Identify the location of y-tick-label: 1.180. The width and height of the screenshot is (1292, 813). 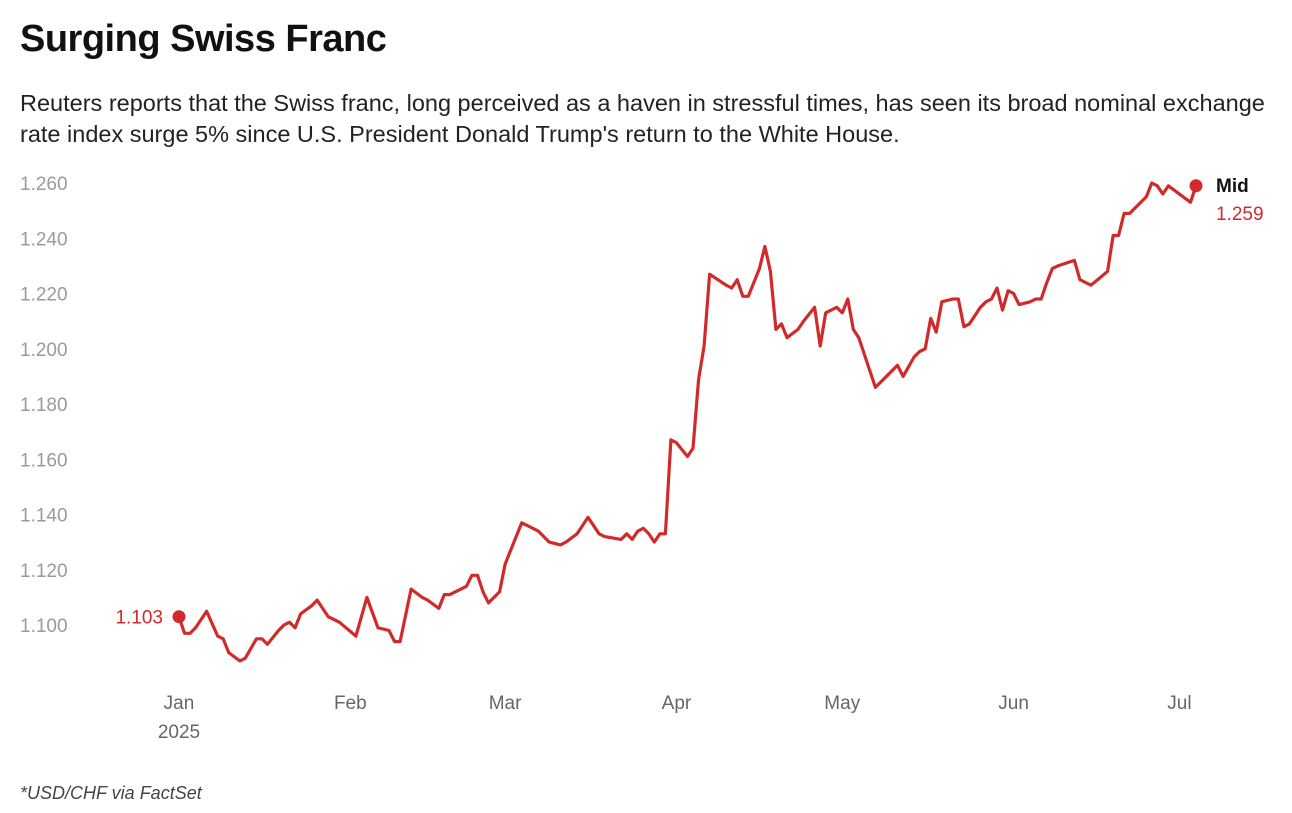
(44, 405).